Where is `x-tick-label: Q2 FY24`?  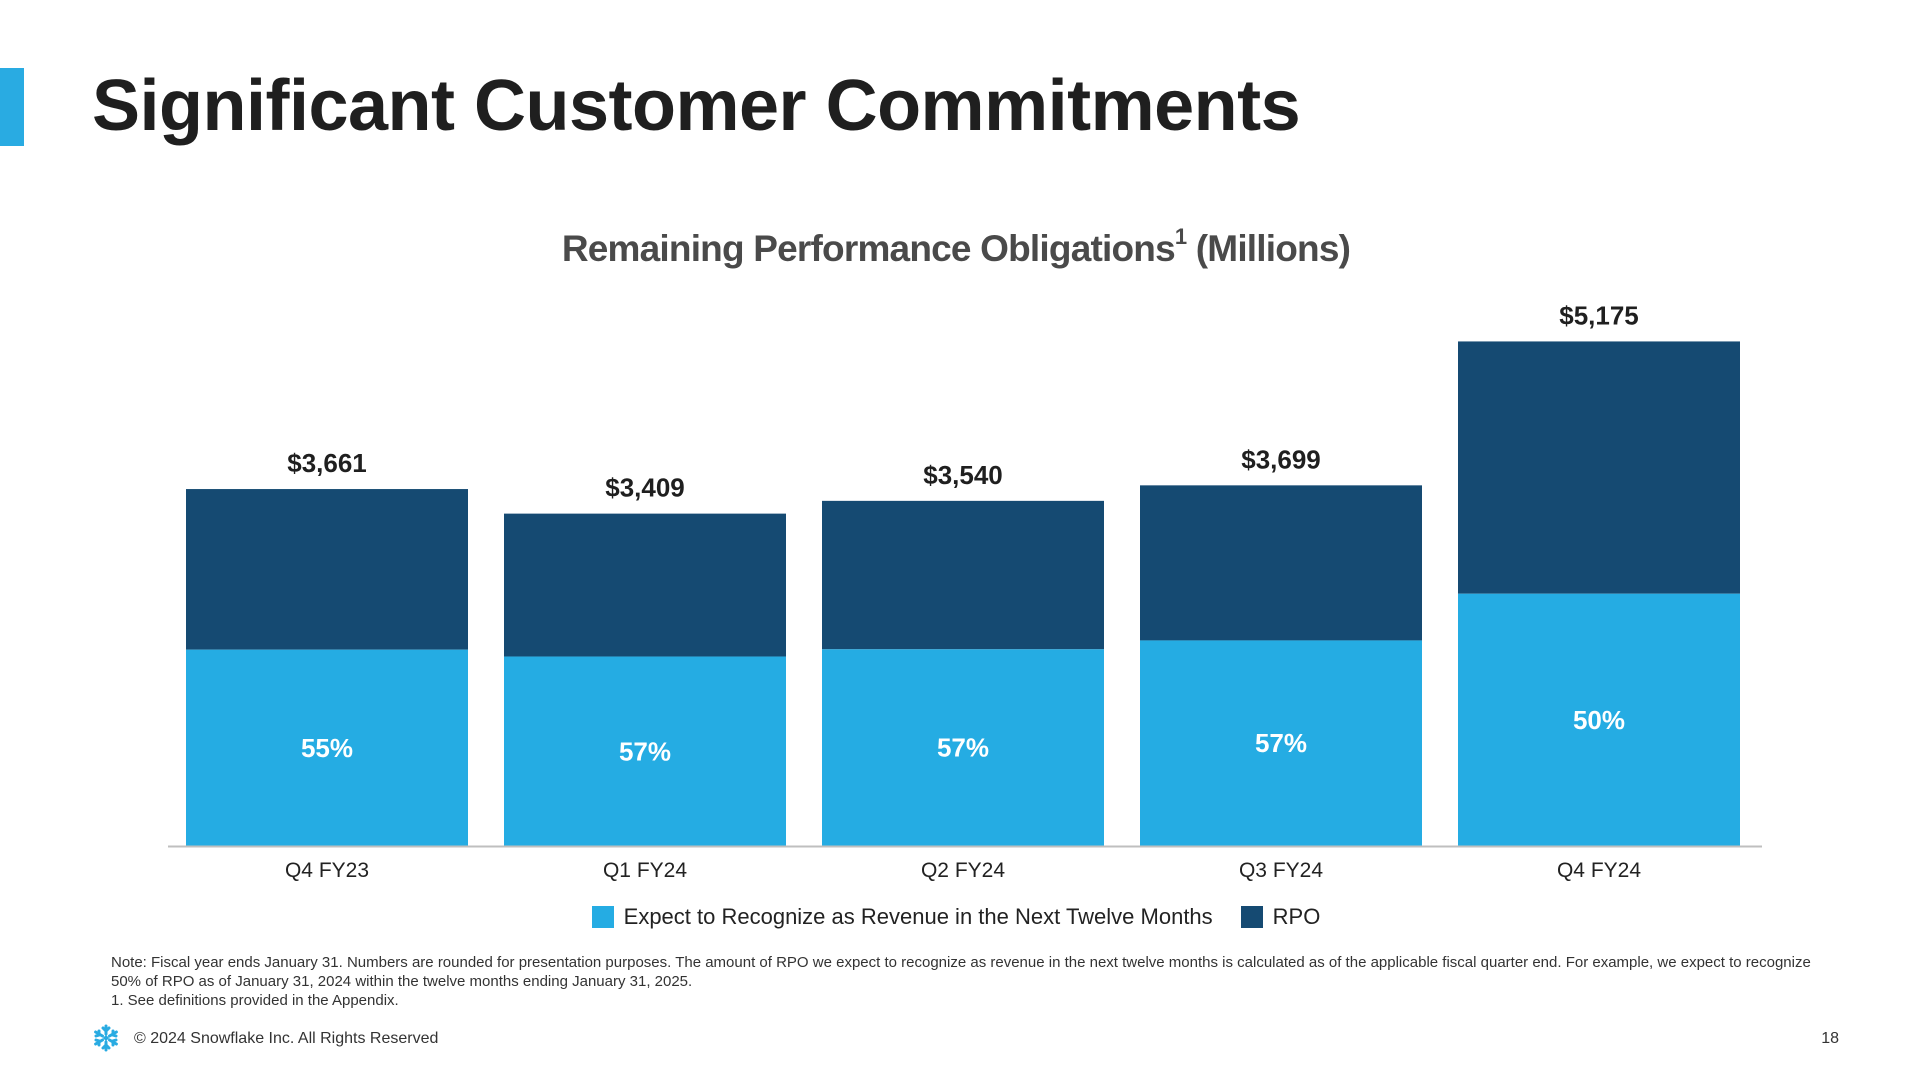 x-tick-label: Q2 FY24 is located at coordinates (963, 870).